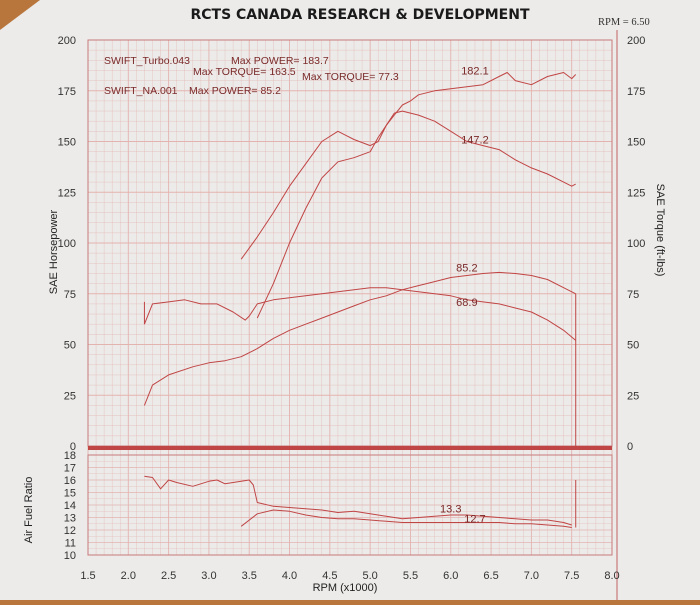 The image size is (700, 605). What do you see at coordinates (571, 576) in the screenshot?
I see `rpm-tick-label: 7.5` at bounding box center [571, 576].